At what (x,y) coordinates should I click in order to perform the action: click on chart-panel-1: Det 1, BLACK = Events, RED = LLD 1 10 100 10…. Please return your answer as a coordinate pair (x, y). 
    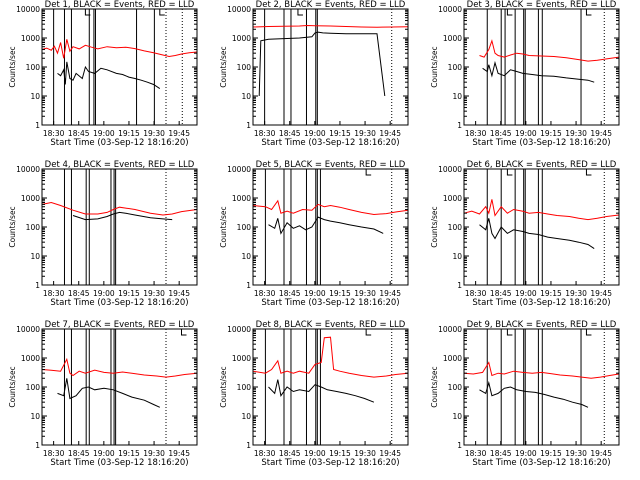
    Looking at the image, I should click on (103, 74).